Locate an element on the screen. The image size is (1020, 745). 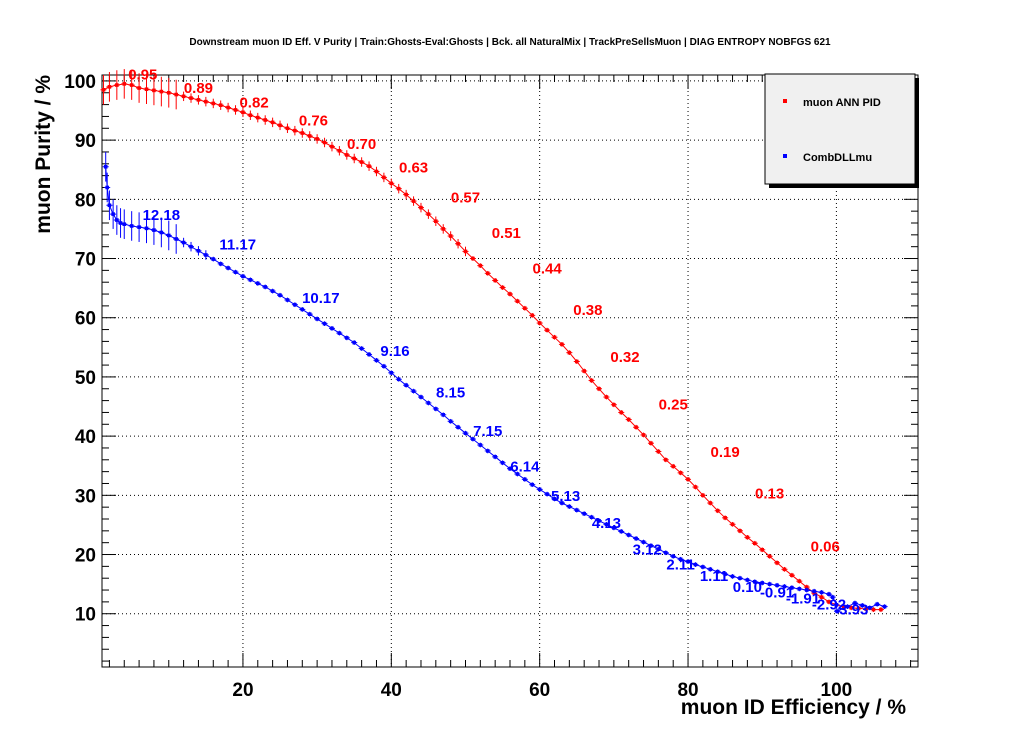
point-label: 12.18 is located at coordinates (162, 215).